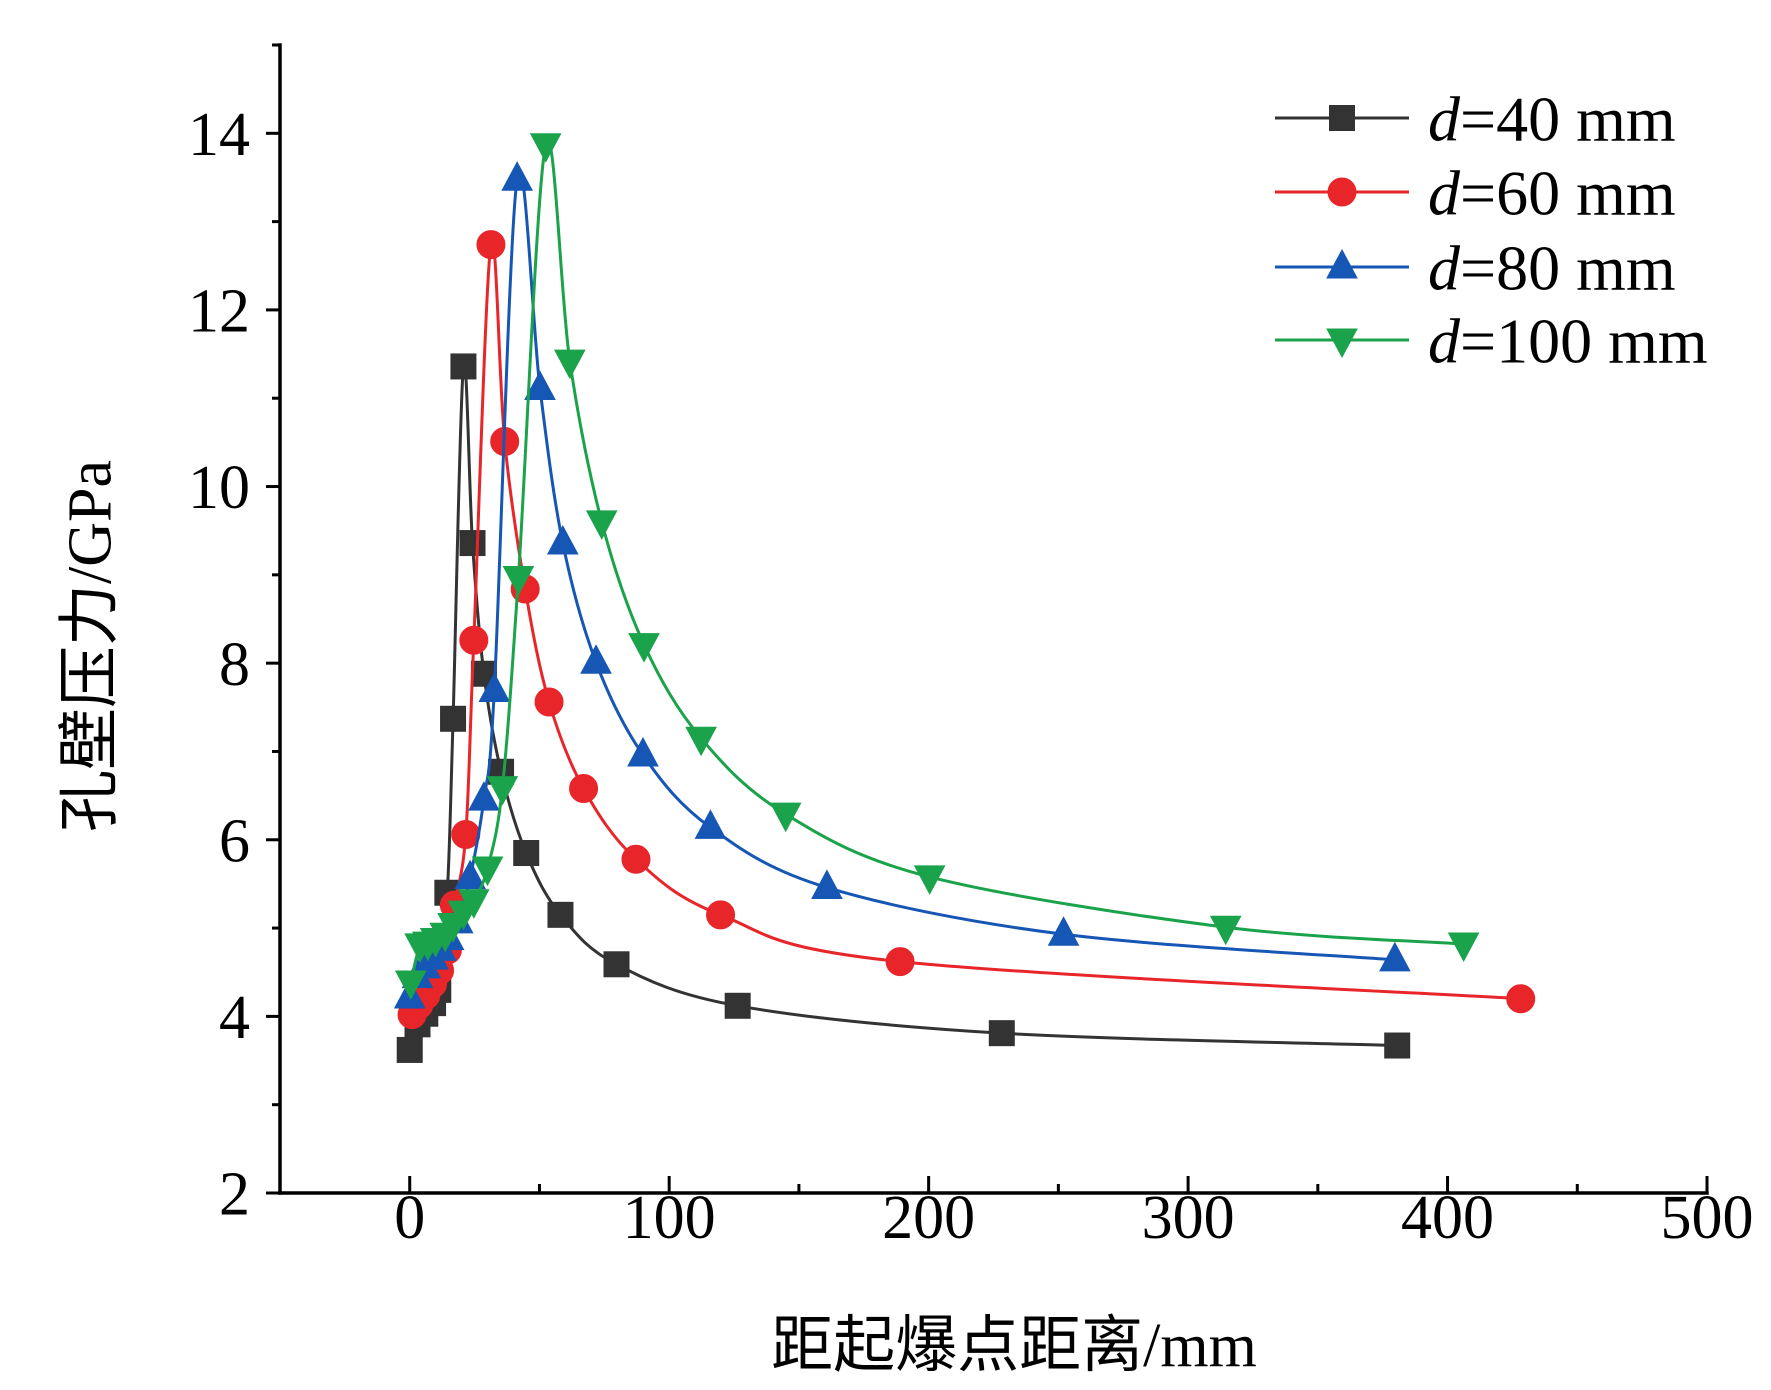 This screenshot has width=1771, height=1390. I want to click on x-tick-label: 100, so click(669, 1218).